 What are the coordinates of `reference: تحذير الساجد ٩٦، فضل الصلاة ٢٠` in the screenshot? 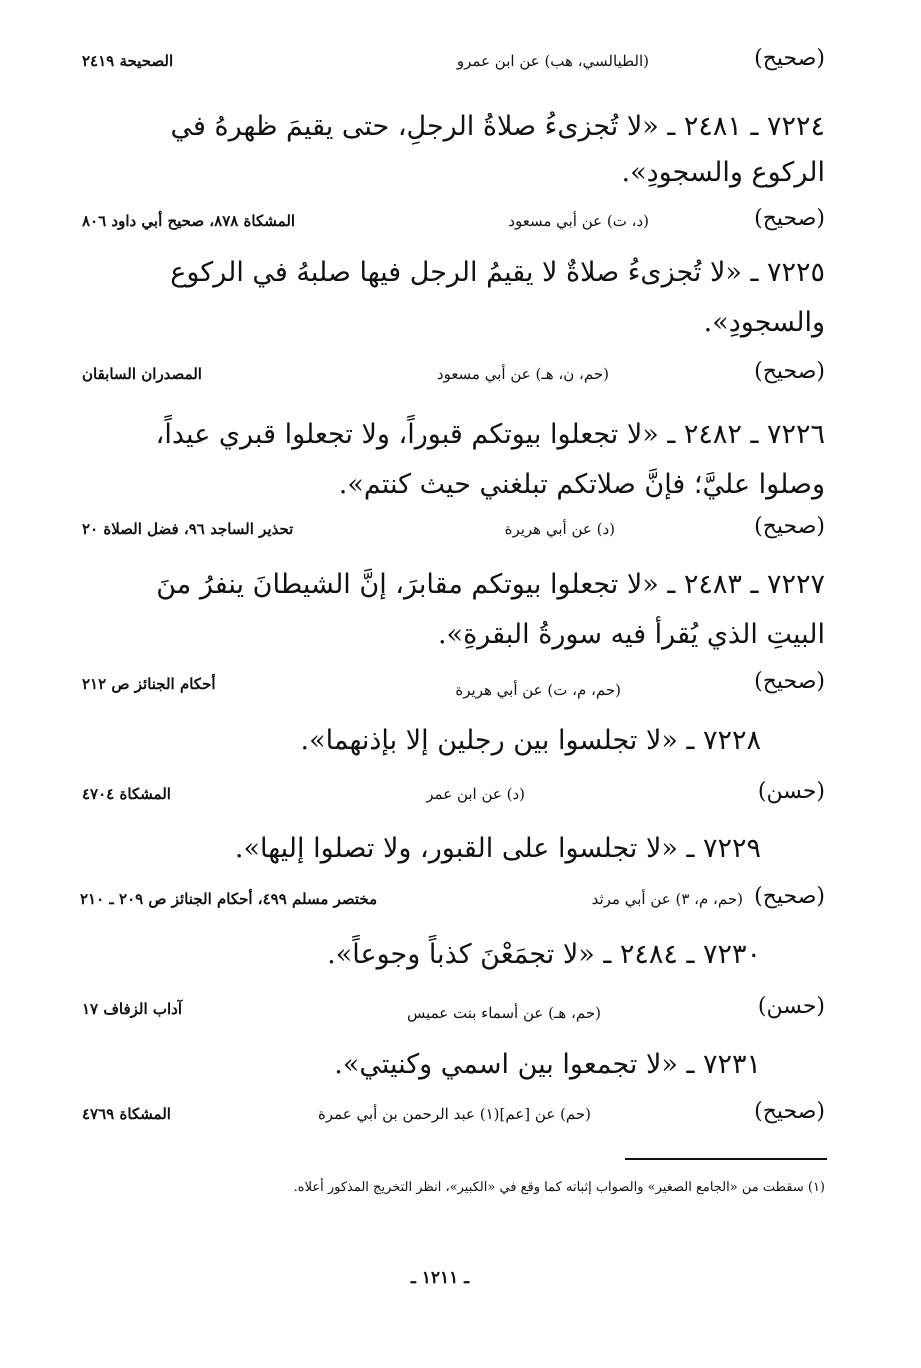 It's located at (188, 529).